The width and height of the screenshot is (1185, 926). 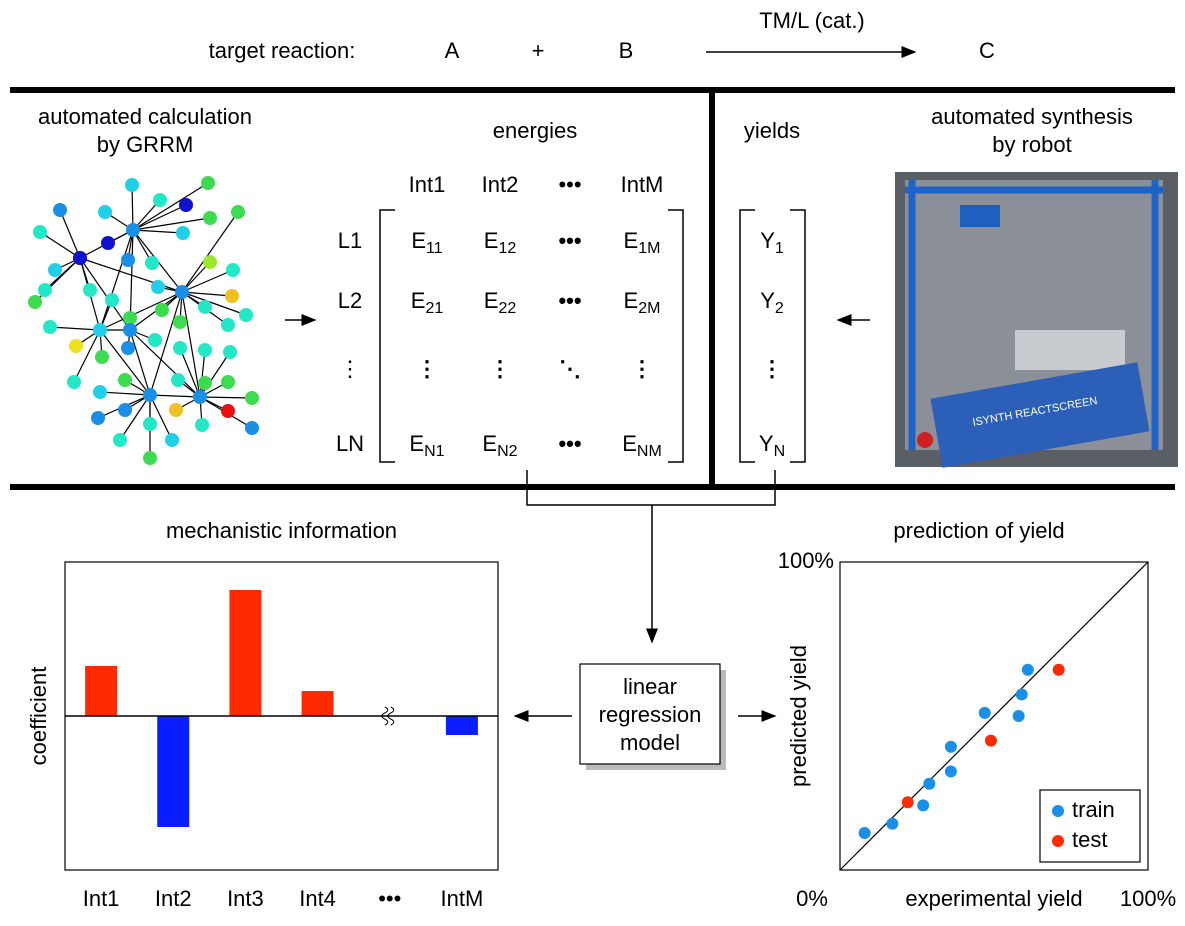 I want to click on chart-title: mechanistic information, so click(x=281, y=530).